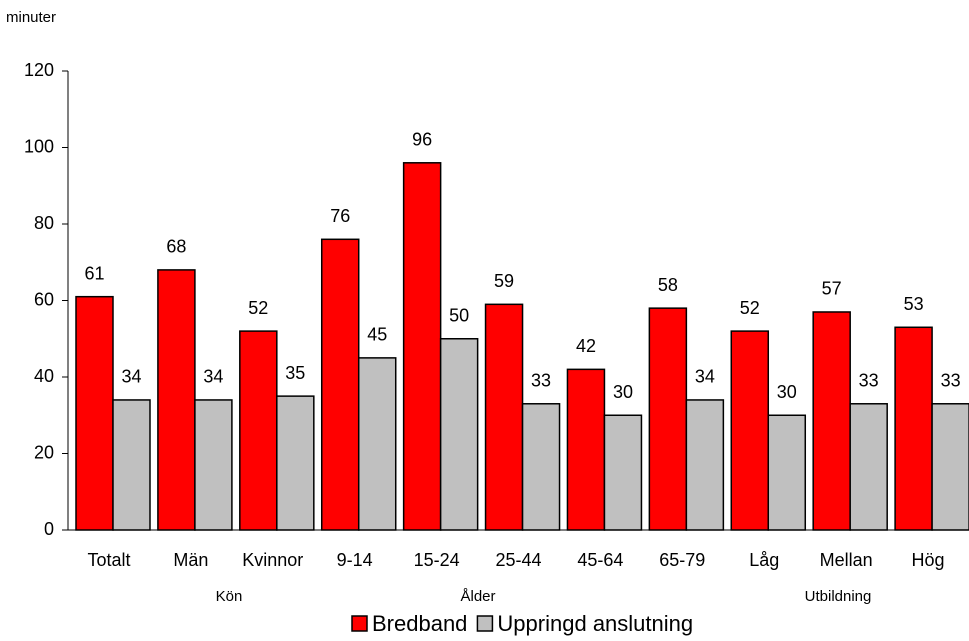 The height and width of the screenshot is (641, 969). I want to click on x-tick-label: Män, so click(190, 560).